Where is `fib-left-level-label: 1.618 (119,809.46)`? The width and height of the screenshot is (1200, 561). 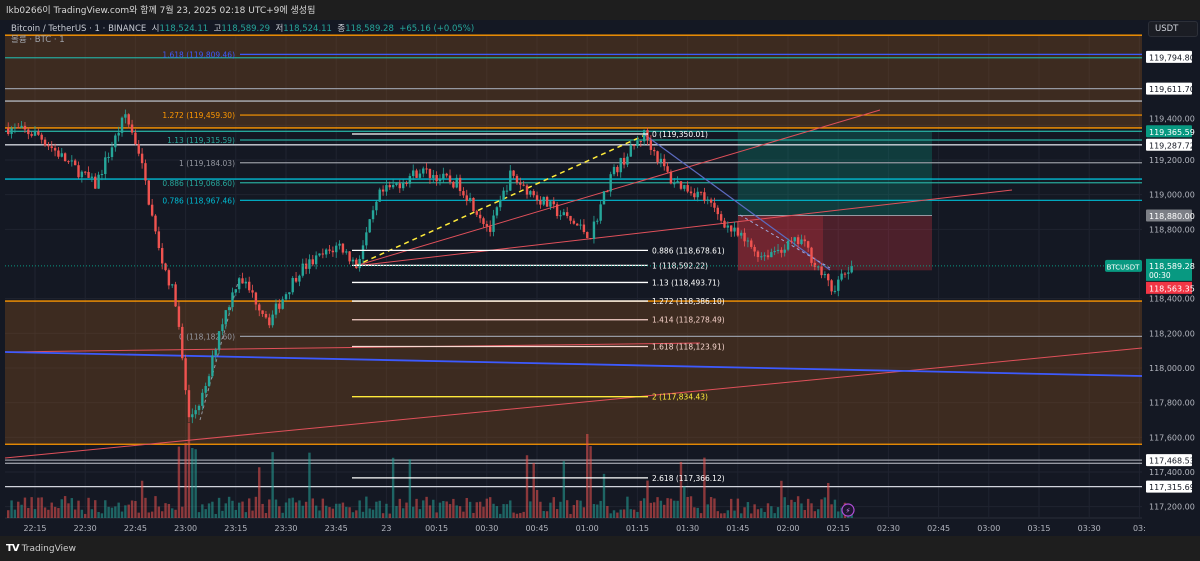
fib-left-level-label: 1.618 (119,809.46) is located at coordinates (198, 54).